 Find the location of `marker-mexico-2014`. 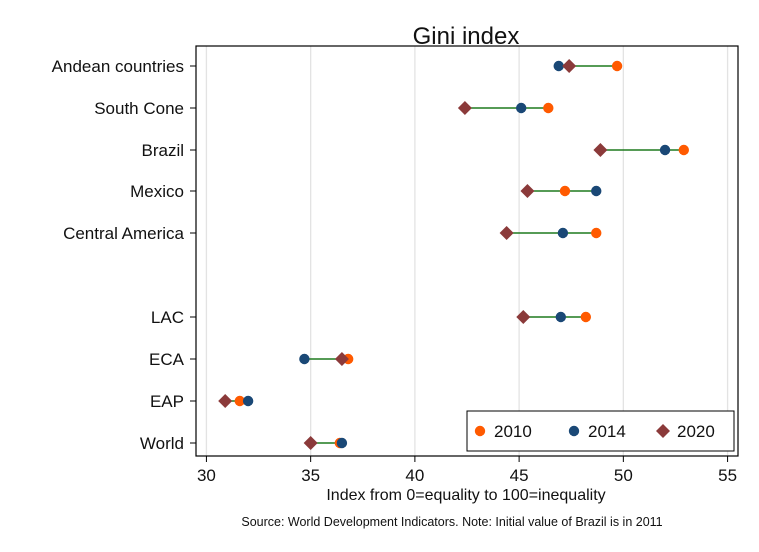

marker-mexico-2014 is located at coordinates (596, 191).